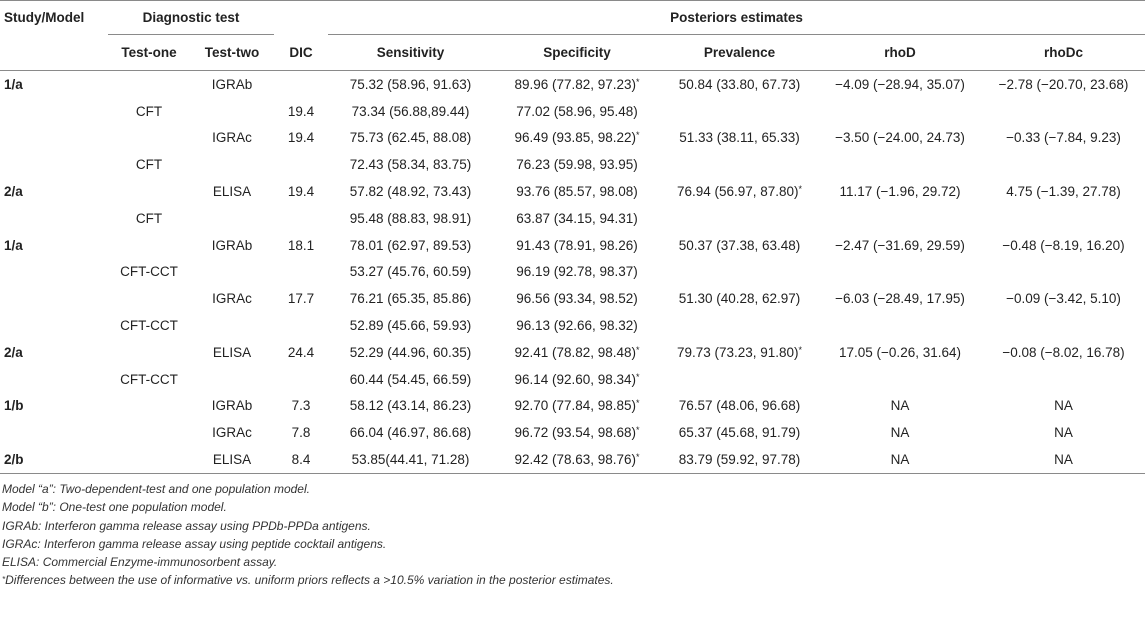 This screenshot has width=1145, height=624. Describe the element at coordinates (301, 52) in the screenshot. I see `header-dic: DIC` at that location.